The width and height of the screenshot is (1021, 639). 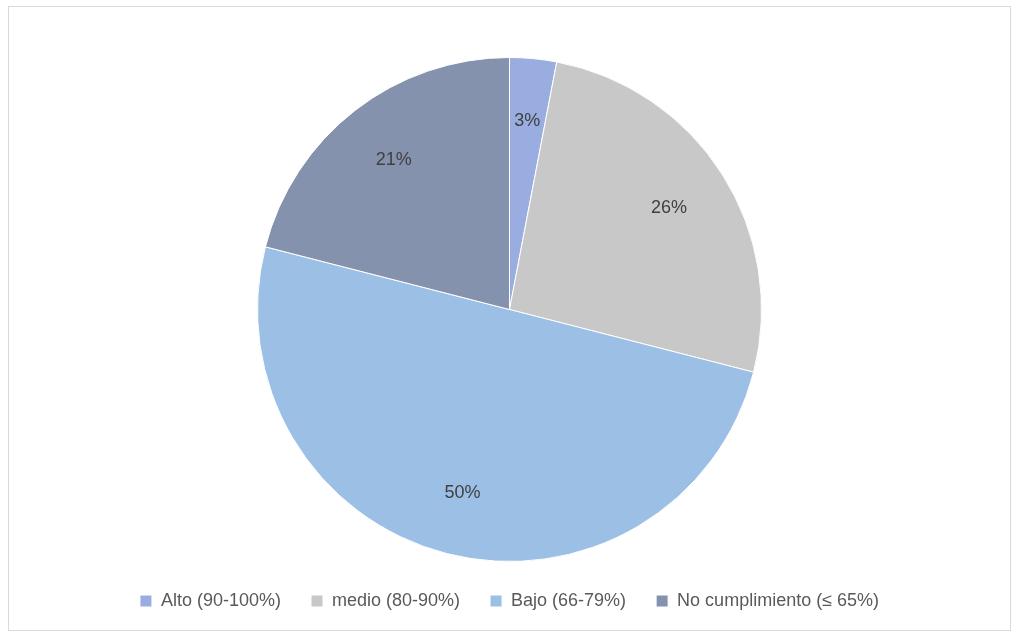 I want to click on legend-label: Bajo (66-79%), so click(x=569, y=599).